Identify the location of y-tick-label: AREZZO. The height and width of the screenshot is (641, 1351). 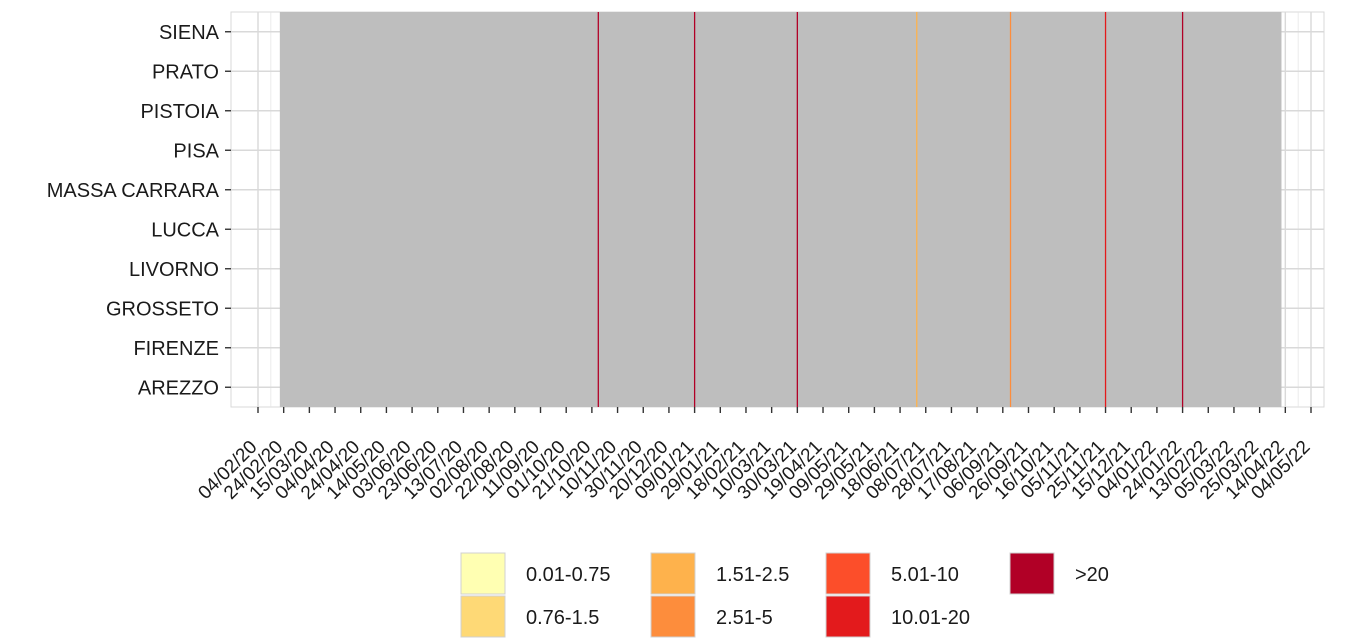
(178, 388).